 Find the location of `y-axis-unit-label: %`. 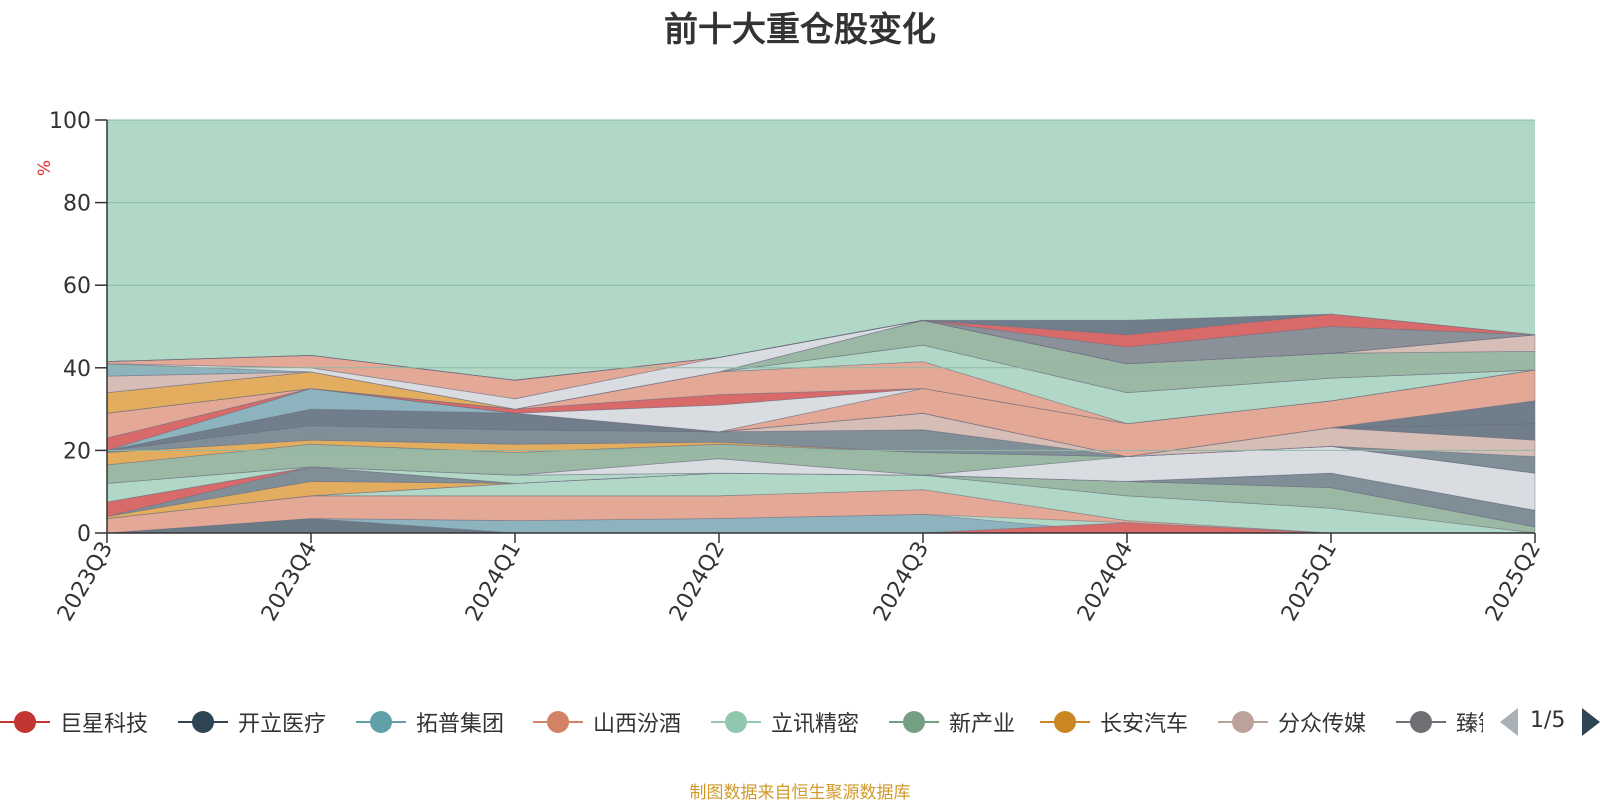

y-axis-unit-label: % is located at coordinates (45, 168).